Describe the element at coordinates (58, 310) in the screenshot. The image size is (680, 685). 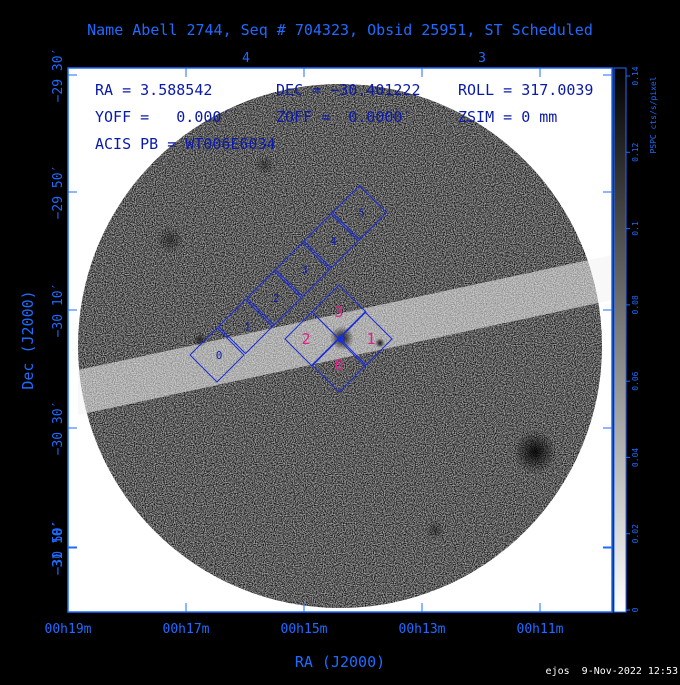
I see `y-tick-label: −30 10′` at that location.